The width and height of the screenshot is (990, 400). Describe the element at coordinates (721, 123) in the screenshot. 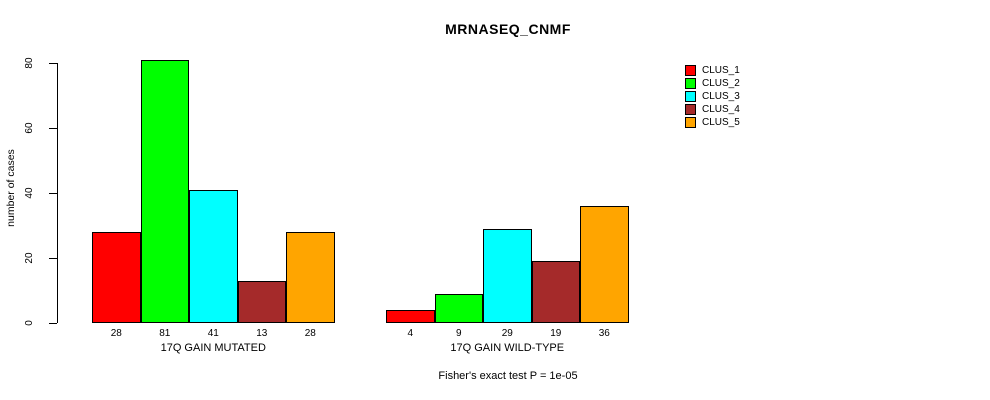

I see `legend-label: CLUS_5` at that location.